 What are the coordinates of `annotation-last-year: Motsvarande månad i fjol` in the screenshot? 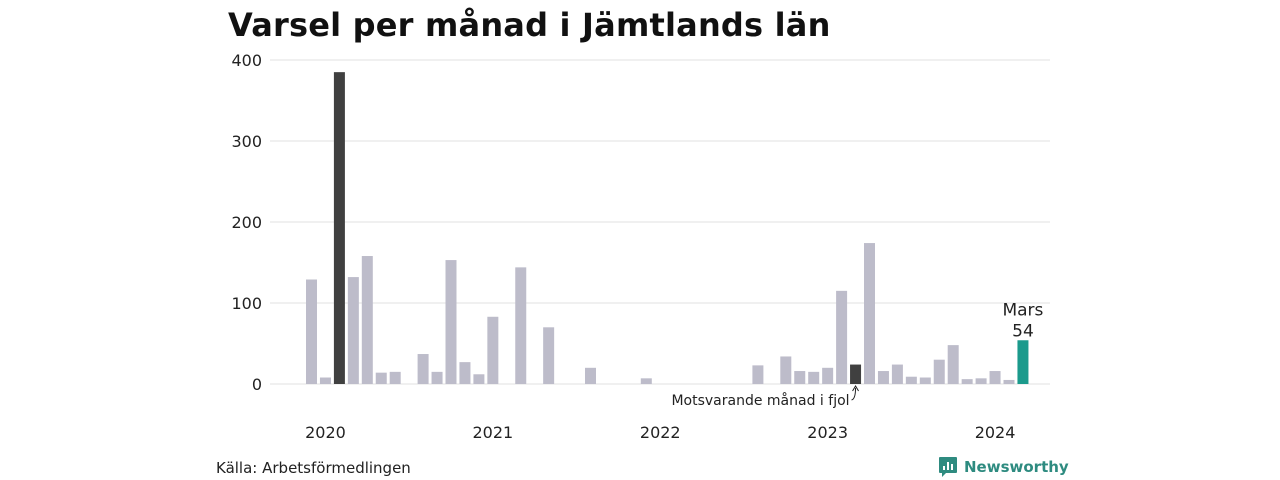 It's located at (760, 400).